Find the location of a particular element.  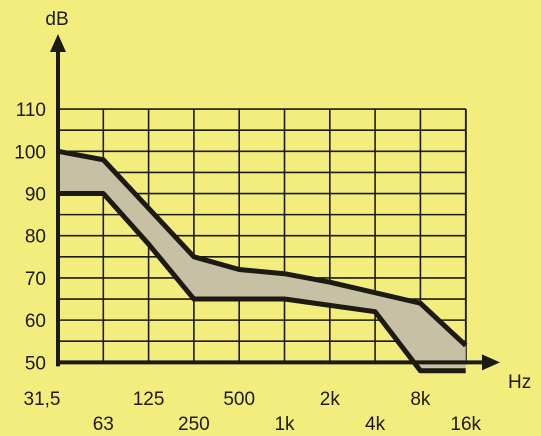

x-tick-label: 63 is located at coordinates (103, 424).